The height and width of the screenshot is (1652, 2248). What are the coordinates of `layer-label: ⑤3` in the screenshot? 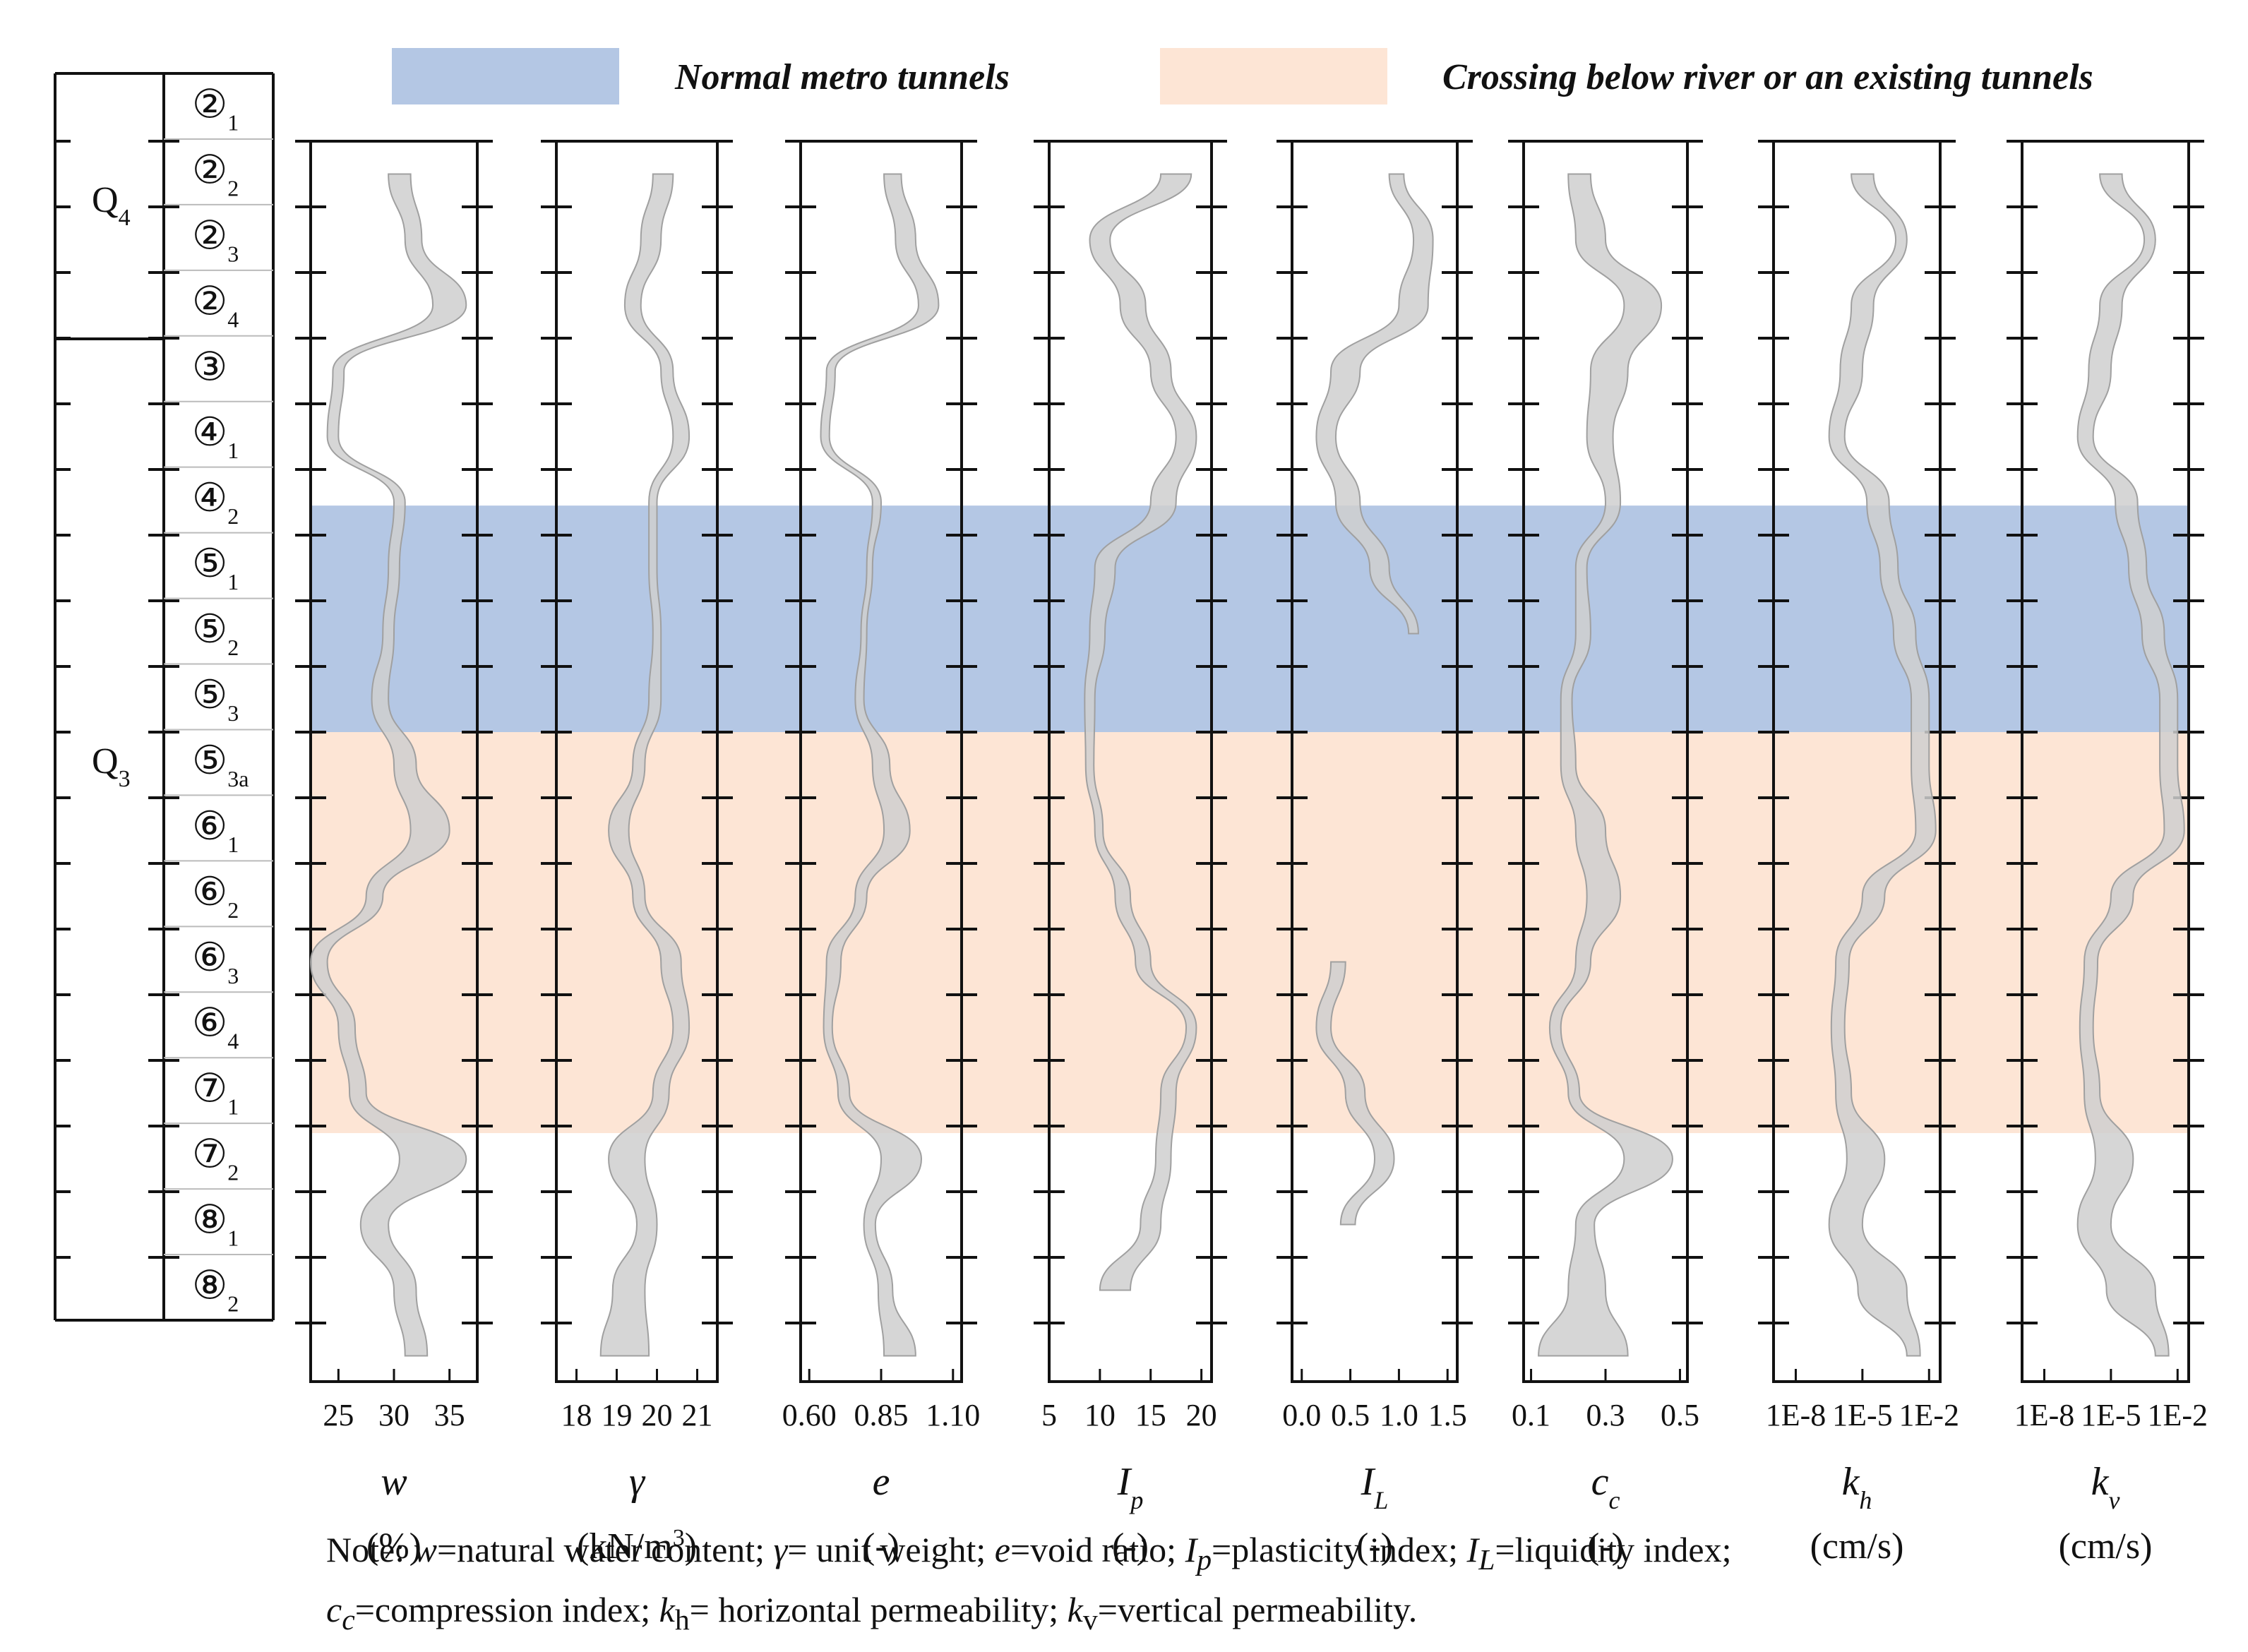 It's located at (216, 700).